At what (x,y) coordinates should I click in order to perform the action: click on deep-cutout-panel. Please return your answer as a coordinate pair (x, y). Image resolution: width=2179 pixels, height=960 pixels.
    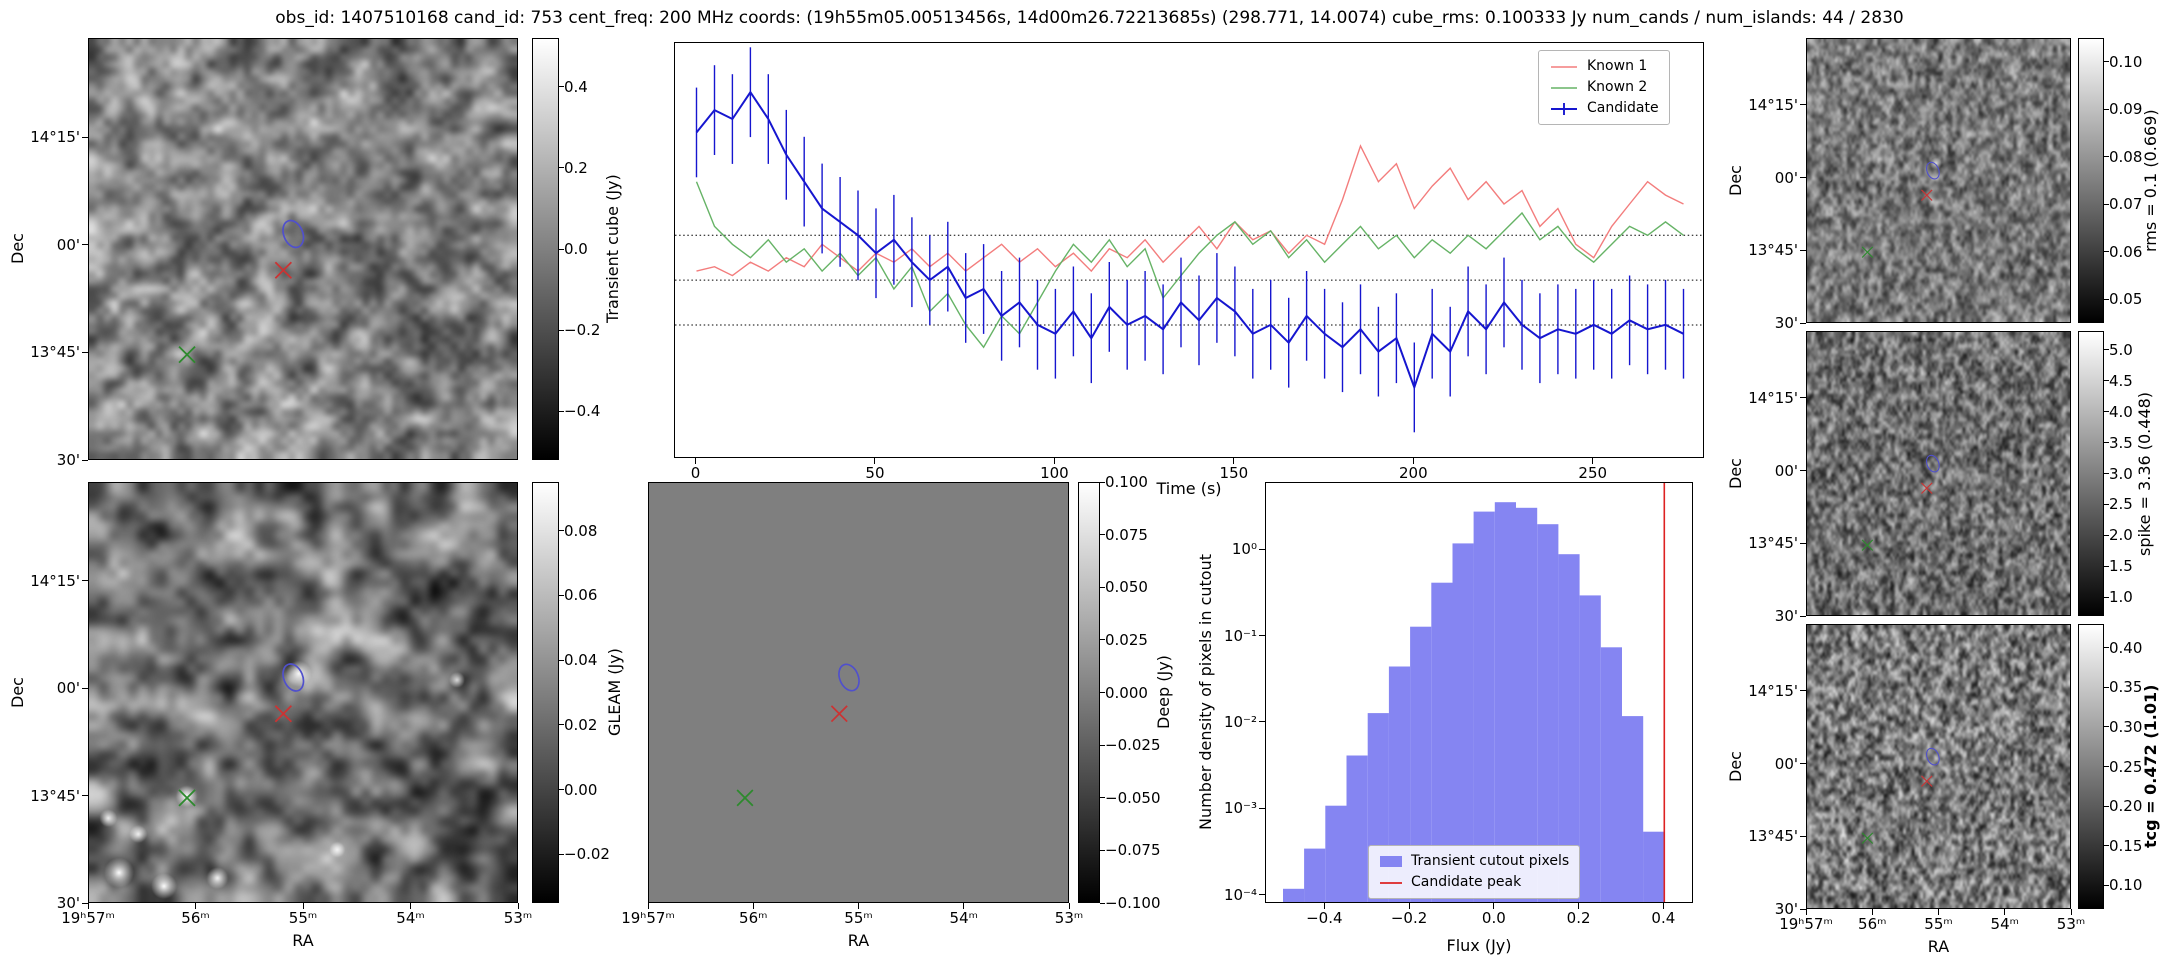
    Looking at the image, I should click on (858, 692).